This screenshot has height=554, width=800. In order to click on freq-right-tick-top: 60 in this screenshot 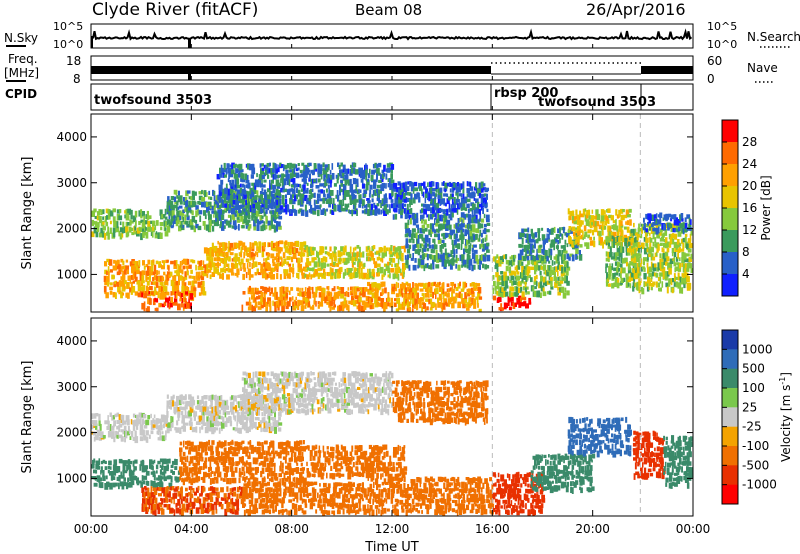, I will do `click(714, 61)`.